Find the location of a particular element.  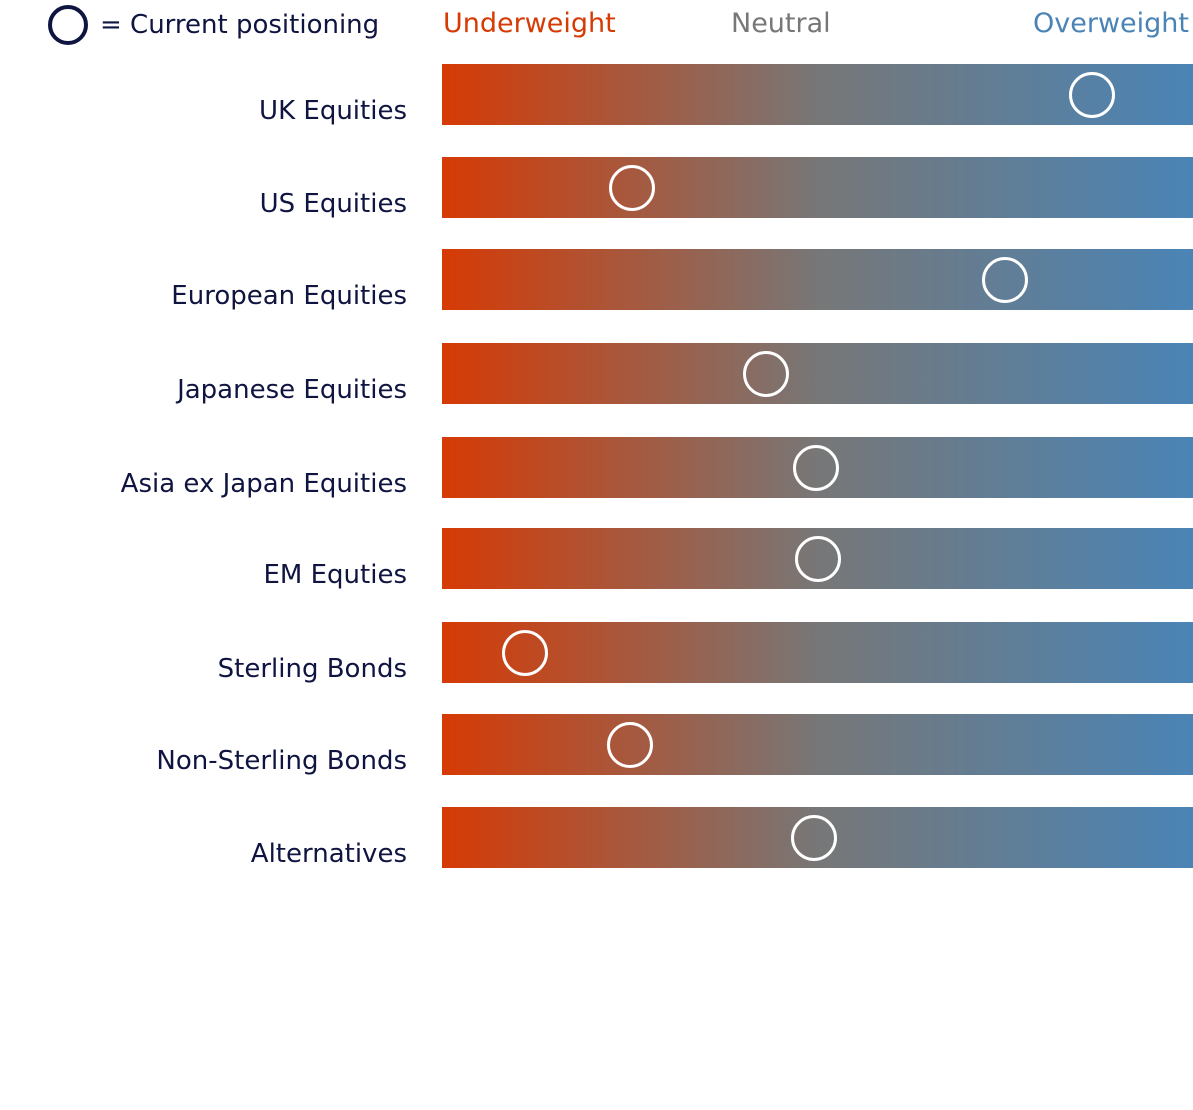

scale-label-overweight: Overweight is located at coordinates (1111, 23).